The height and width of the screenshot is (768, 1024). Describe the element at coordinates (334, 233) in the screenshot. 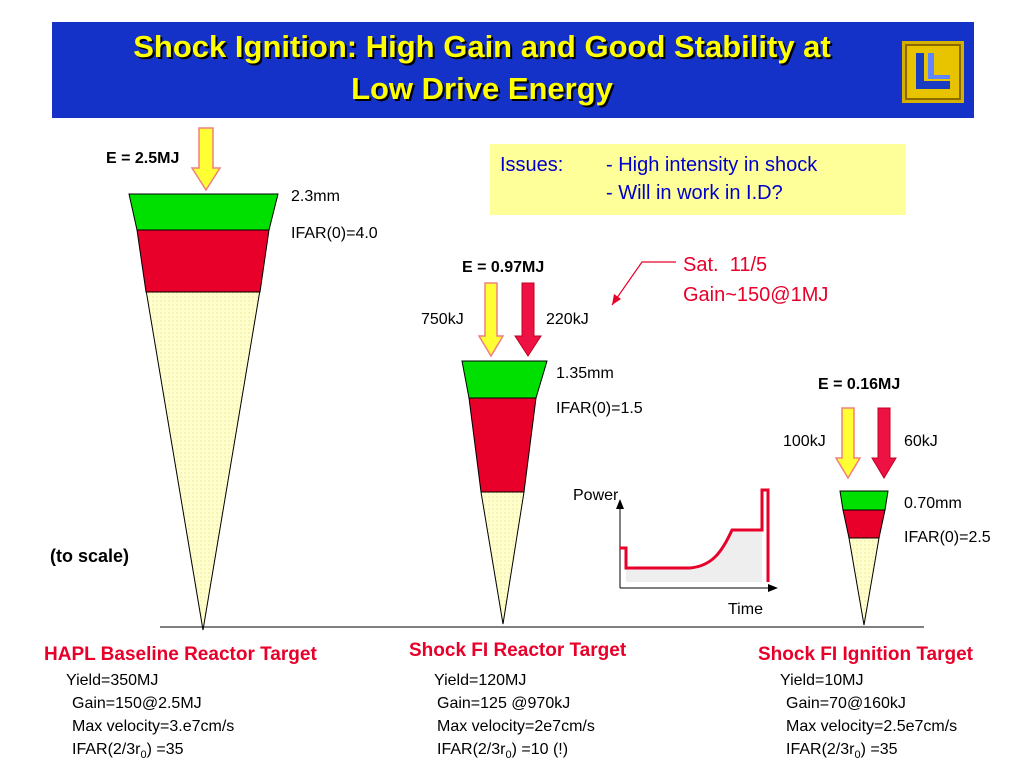

I see `target1-ifar: IFAR(0)=4.0` at that location.